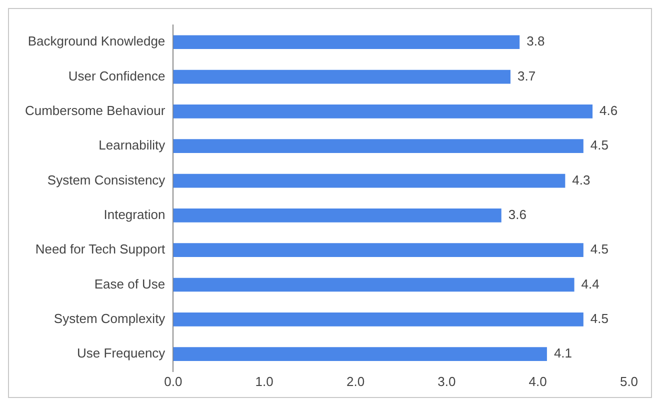 The image size is (660, 406). What do you see at coordinates (609, 110) in the screenshot?
I see `data-label: 4.6` at bounding box center [609, 110].